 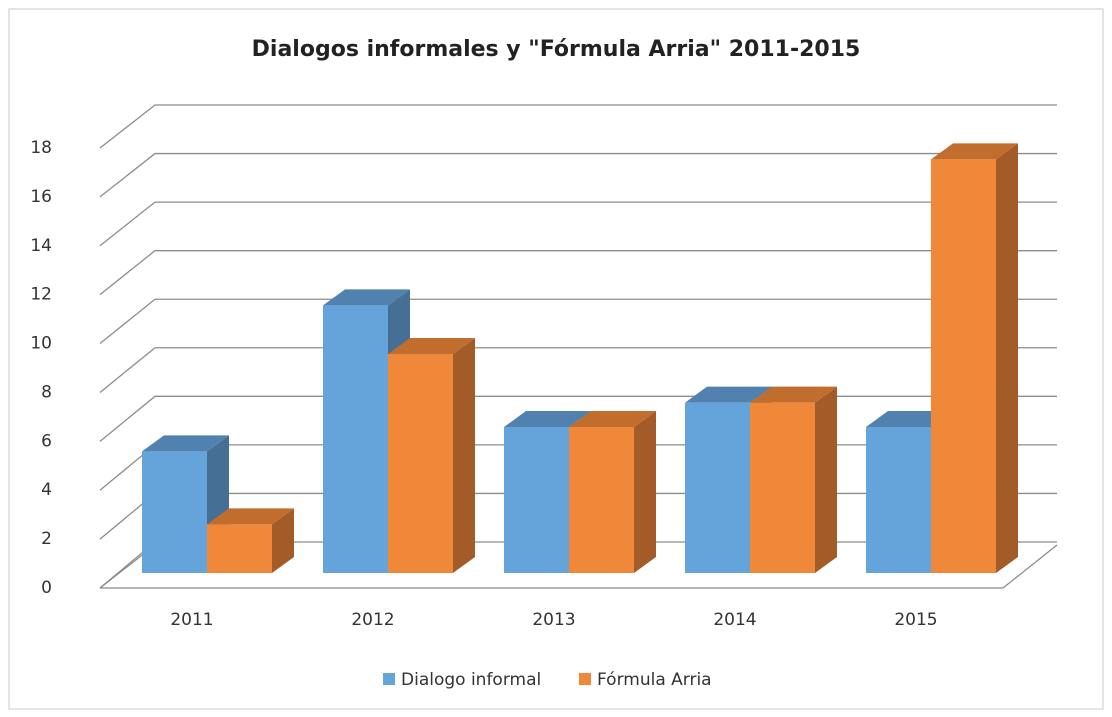 What do you see at coordinates (654, 680) in the screenshot?
I see `legend-label: Fórmula Arria` at bounding box center [654, 680].